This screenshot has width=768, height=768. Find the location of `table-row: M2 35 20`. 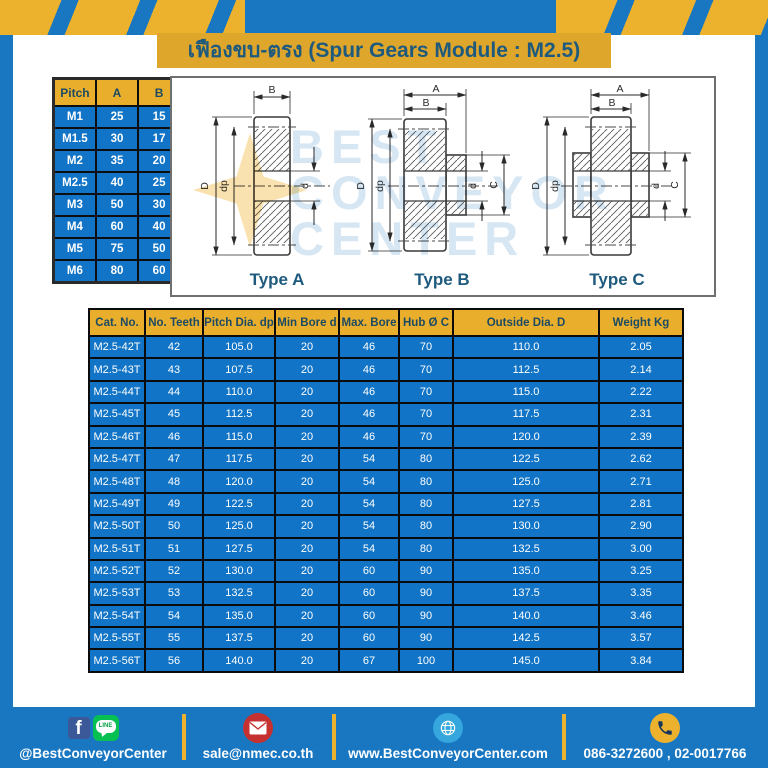

table-row: M2 35 20 is located at coordinates (117, 161).